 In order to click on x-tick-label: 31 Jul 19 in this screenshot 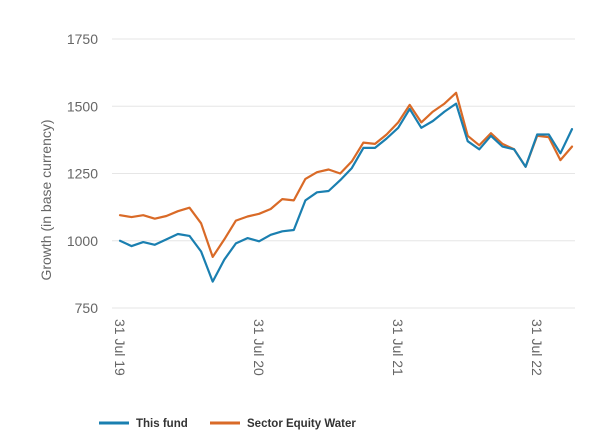, I will do `click(120, 347)`.